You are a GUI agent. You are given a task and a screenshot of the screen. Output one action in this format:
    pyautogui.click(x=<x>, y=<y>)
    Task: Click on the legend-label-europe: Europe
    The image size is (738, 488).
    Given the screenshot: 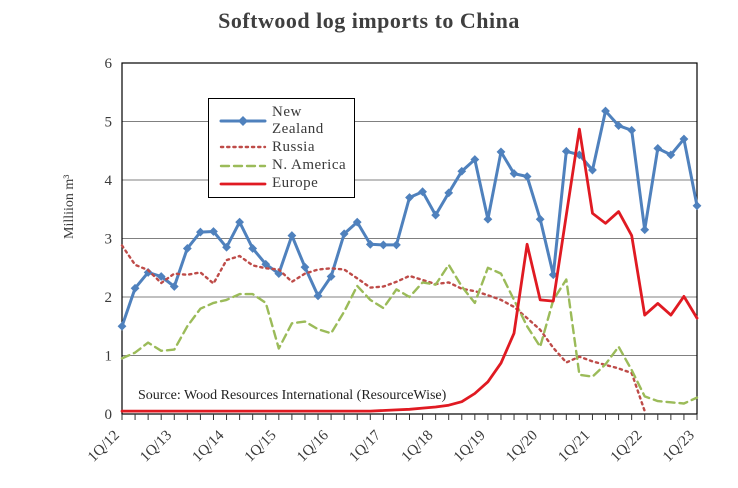 What is the action you would take?
    pyautogui.click(x=295, y=183)
    